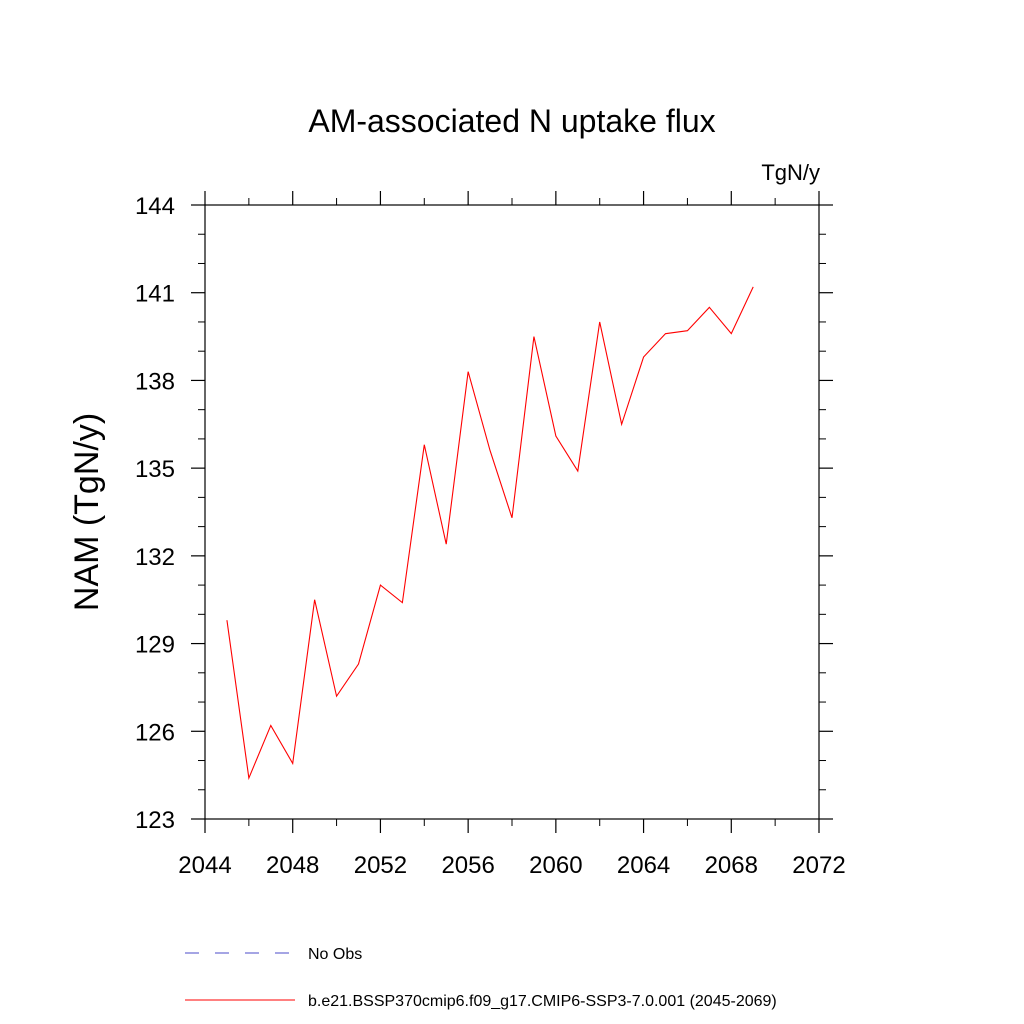 The image size is (1024, 1024). I want to click on y-tick-label: 141, so click(155, 294).